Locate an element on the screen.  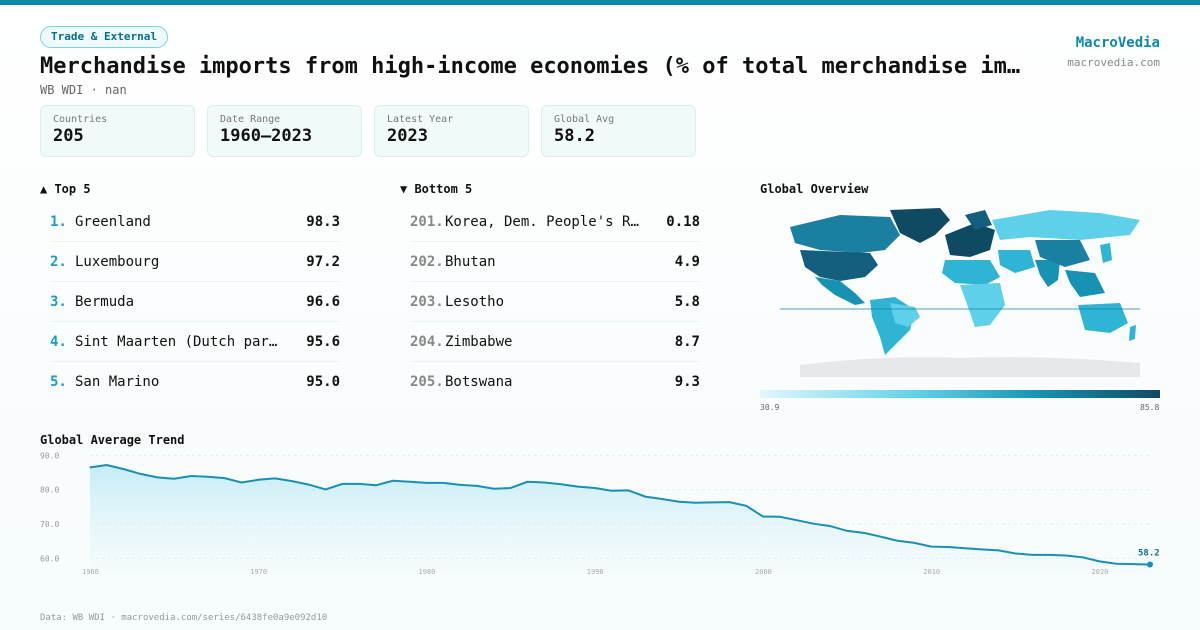
brand-name: MacroVedia is located at coordinates (1117, 43).